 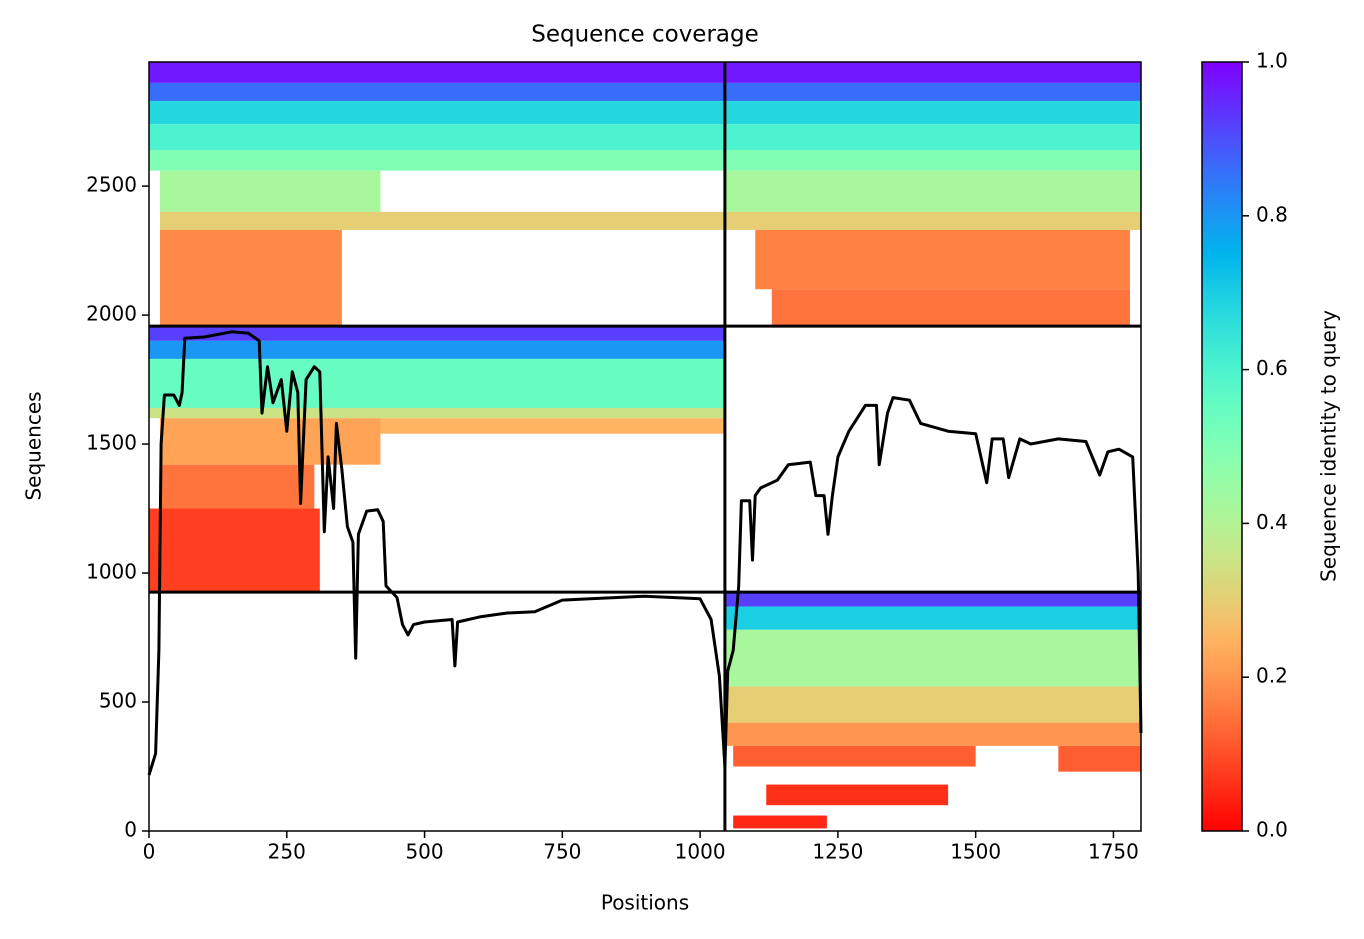 What do you see at coordinates (645, 35) in the screenshot?
I see `chart-title: Sequence coverage` at bounding box center [645, 35].